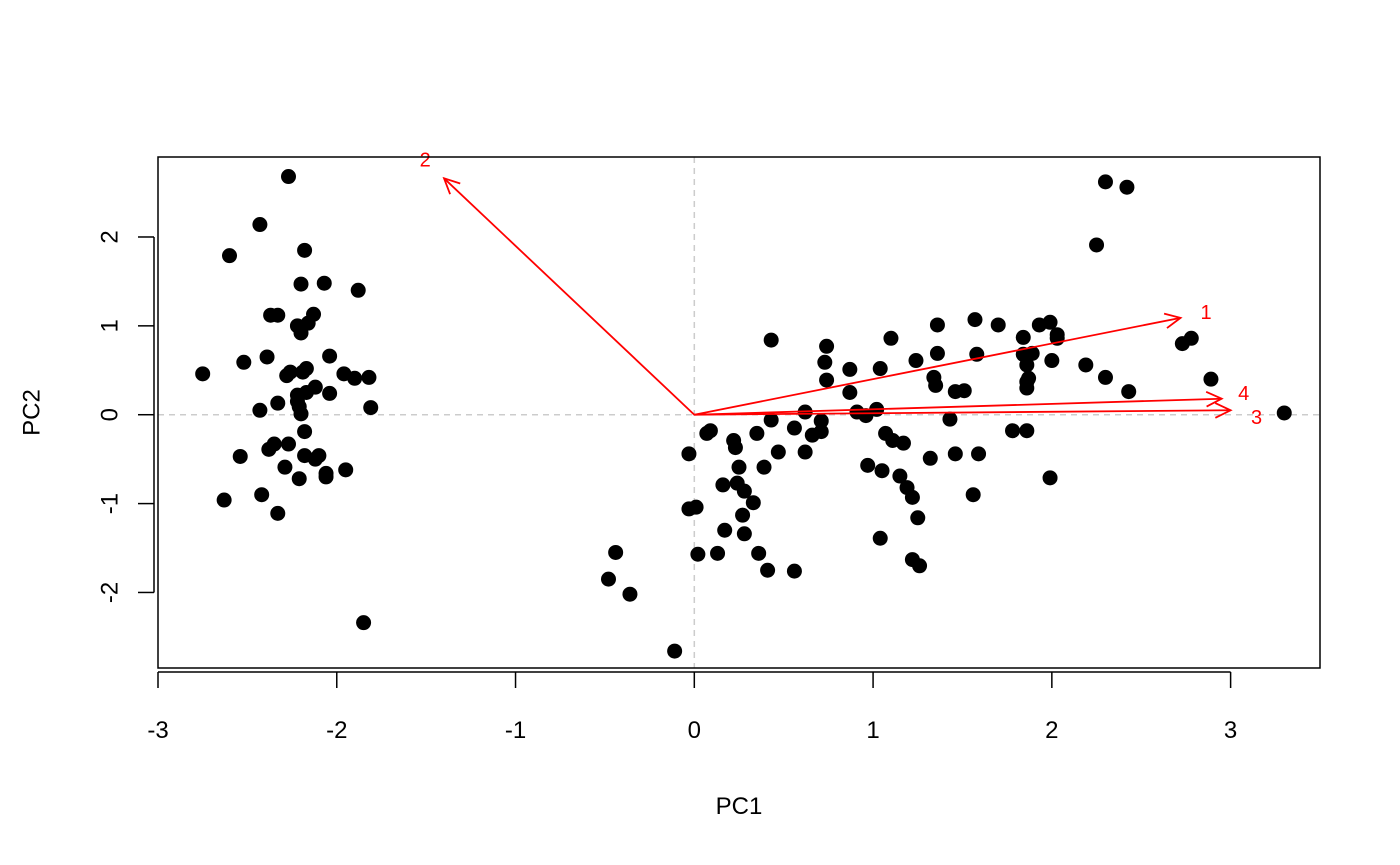 The width and height of the screenshot is (1400, 865). What do you see at coordinates (872, 730) in the screenshot?
I see `x-tick-label: 1` at bounding box center [872, 730].